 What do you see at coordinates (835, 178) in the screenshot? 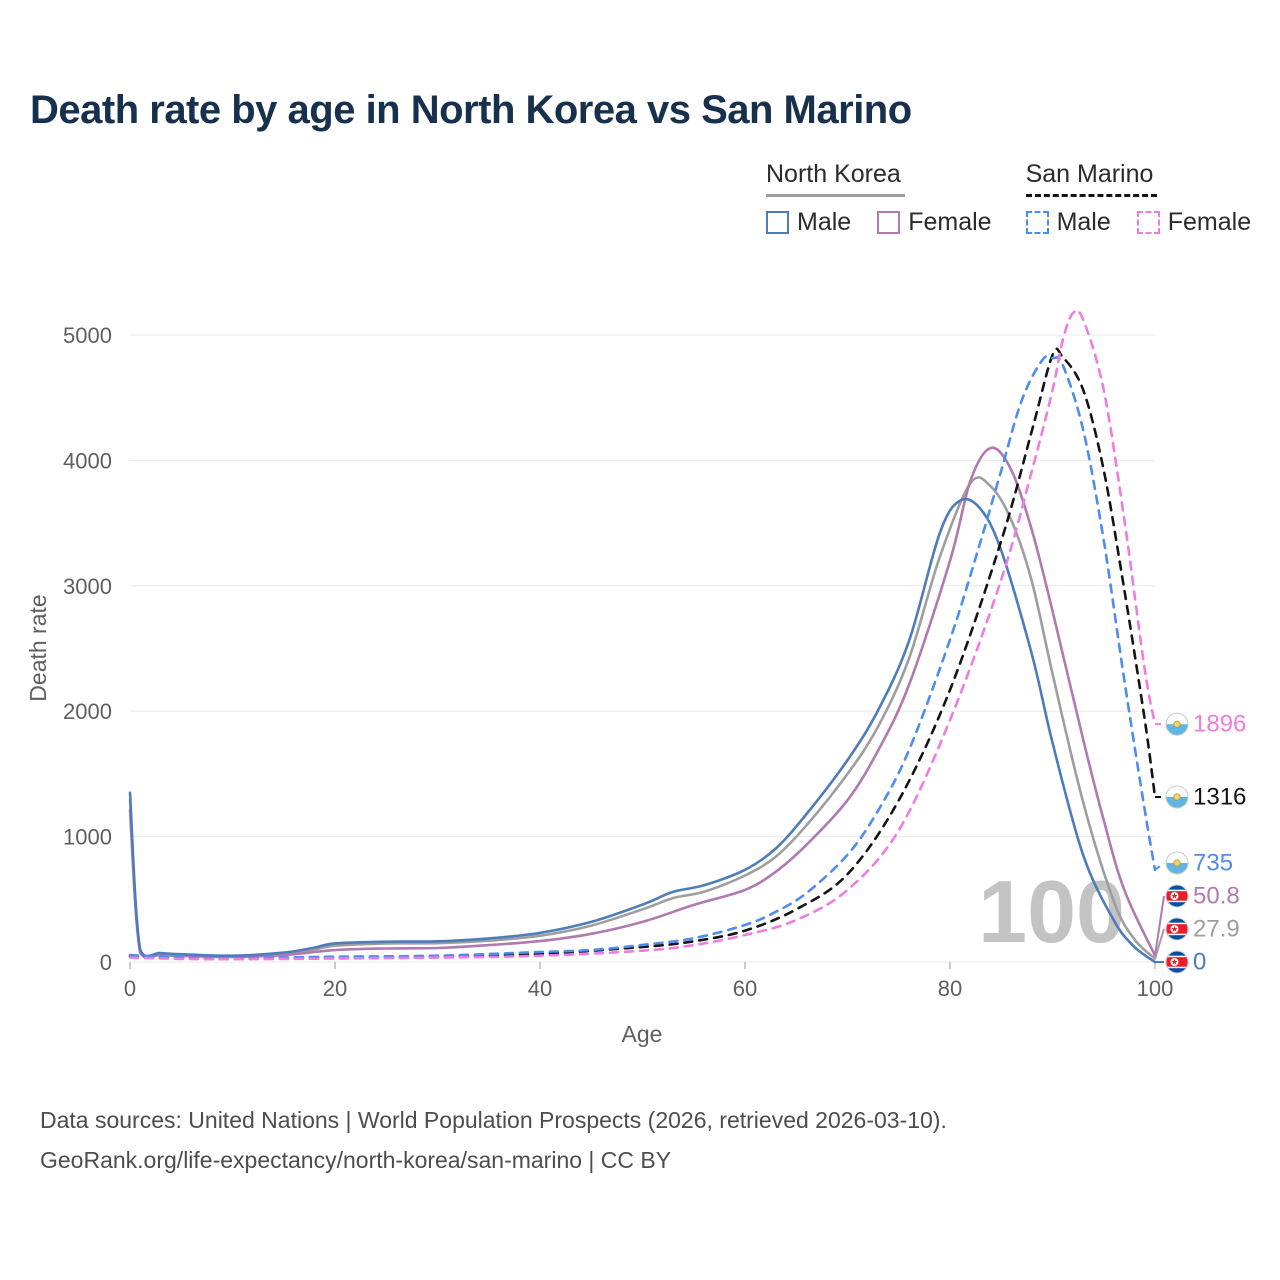
I see `legend-group-title-north-korea: North Korea` at bounding box center [835, 178].